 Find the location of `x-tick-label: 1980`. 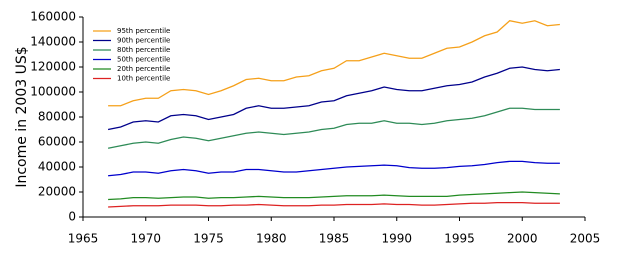

x-tick-label: 1980 is located at coordinates (271, 239).